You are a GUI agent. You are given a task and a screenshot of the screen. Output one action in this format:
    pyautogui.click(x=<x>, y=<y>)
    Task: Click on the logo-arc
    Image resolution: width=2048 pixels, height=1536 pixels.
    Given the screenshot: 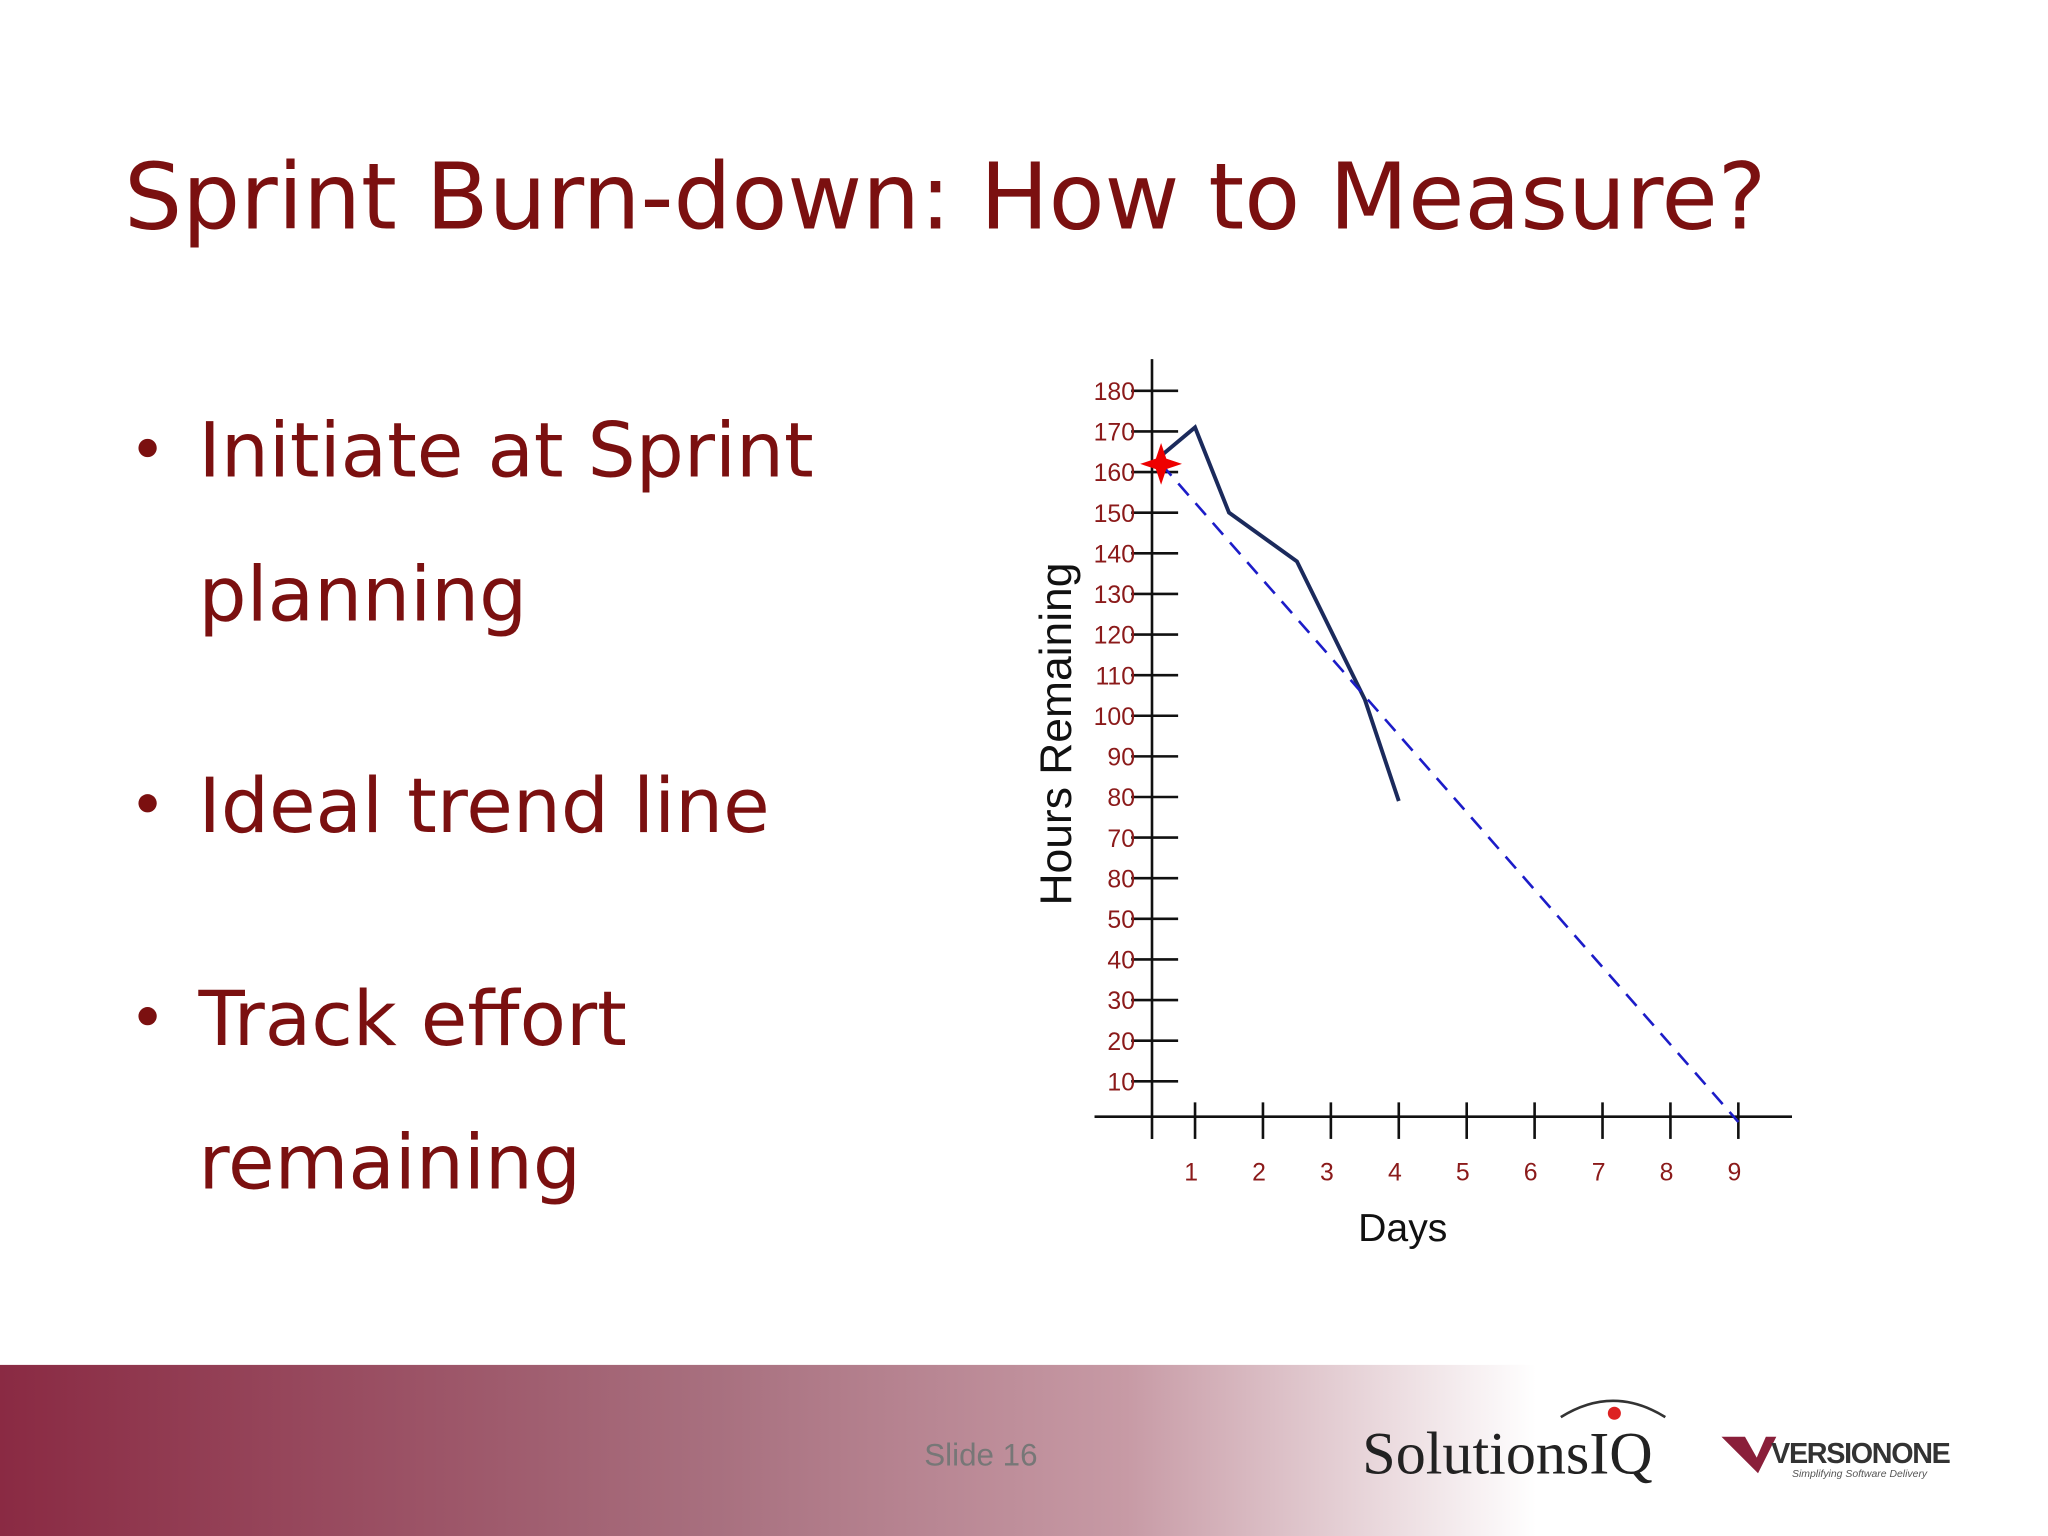 What is the action you would take?
    pyautogui.click(x=1613, y=1409)
    